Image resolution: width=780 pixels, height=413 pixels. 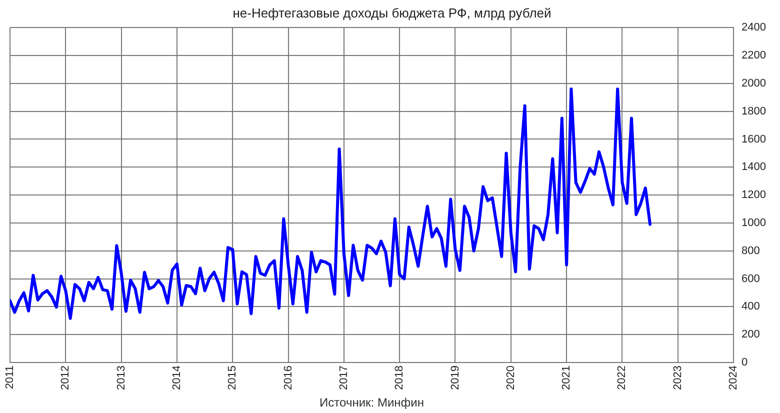 I want to click on y-tick-label: 800, so click(x=751, y=250).